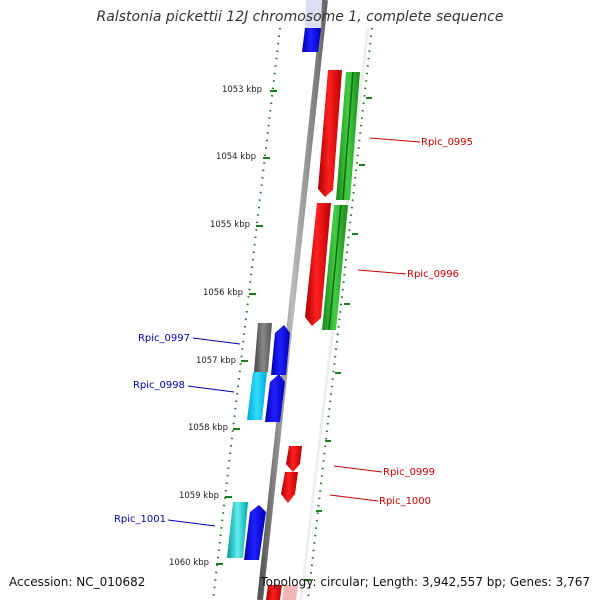 The width and height of the screenshot is (600, 600). What do you see at coordinates (216, 361) in the screenshot?
I see `tick-label-1057: 1057 kbp` at bounding box center [216, 361].